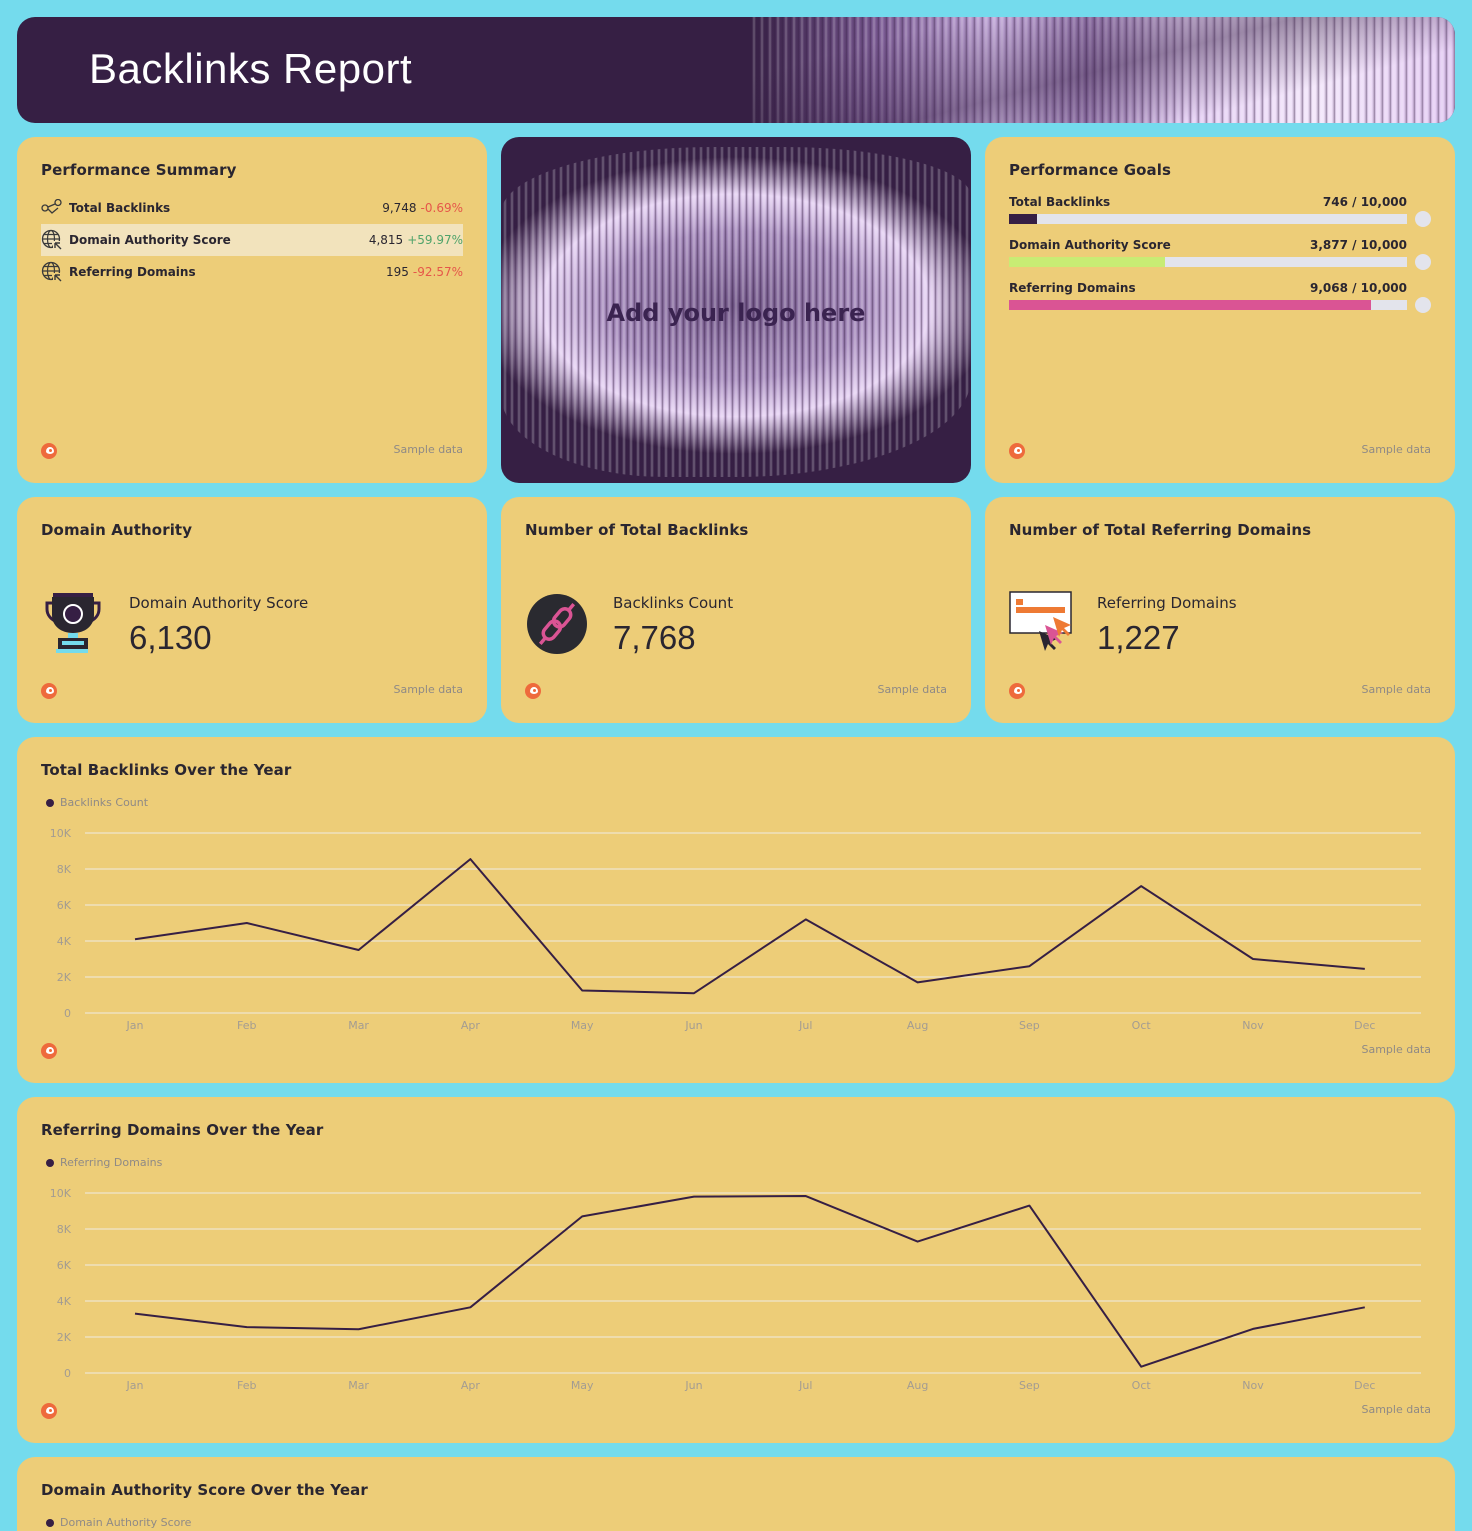  I want to click on goal-label: Domain Authority Score, so click(1090, 245).